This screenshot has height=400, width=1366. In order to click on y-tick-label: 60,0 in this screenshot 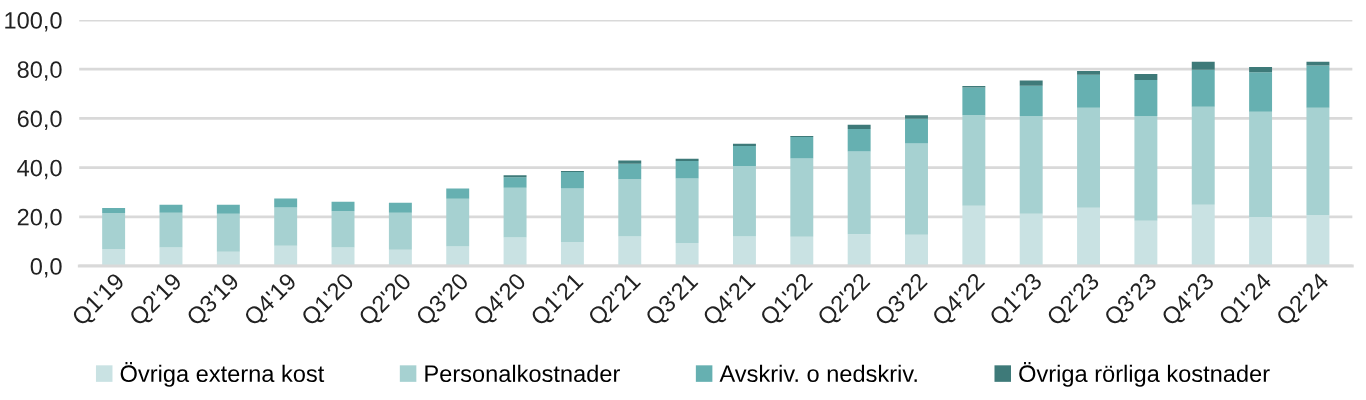, I will do `click(39, 120)`.